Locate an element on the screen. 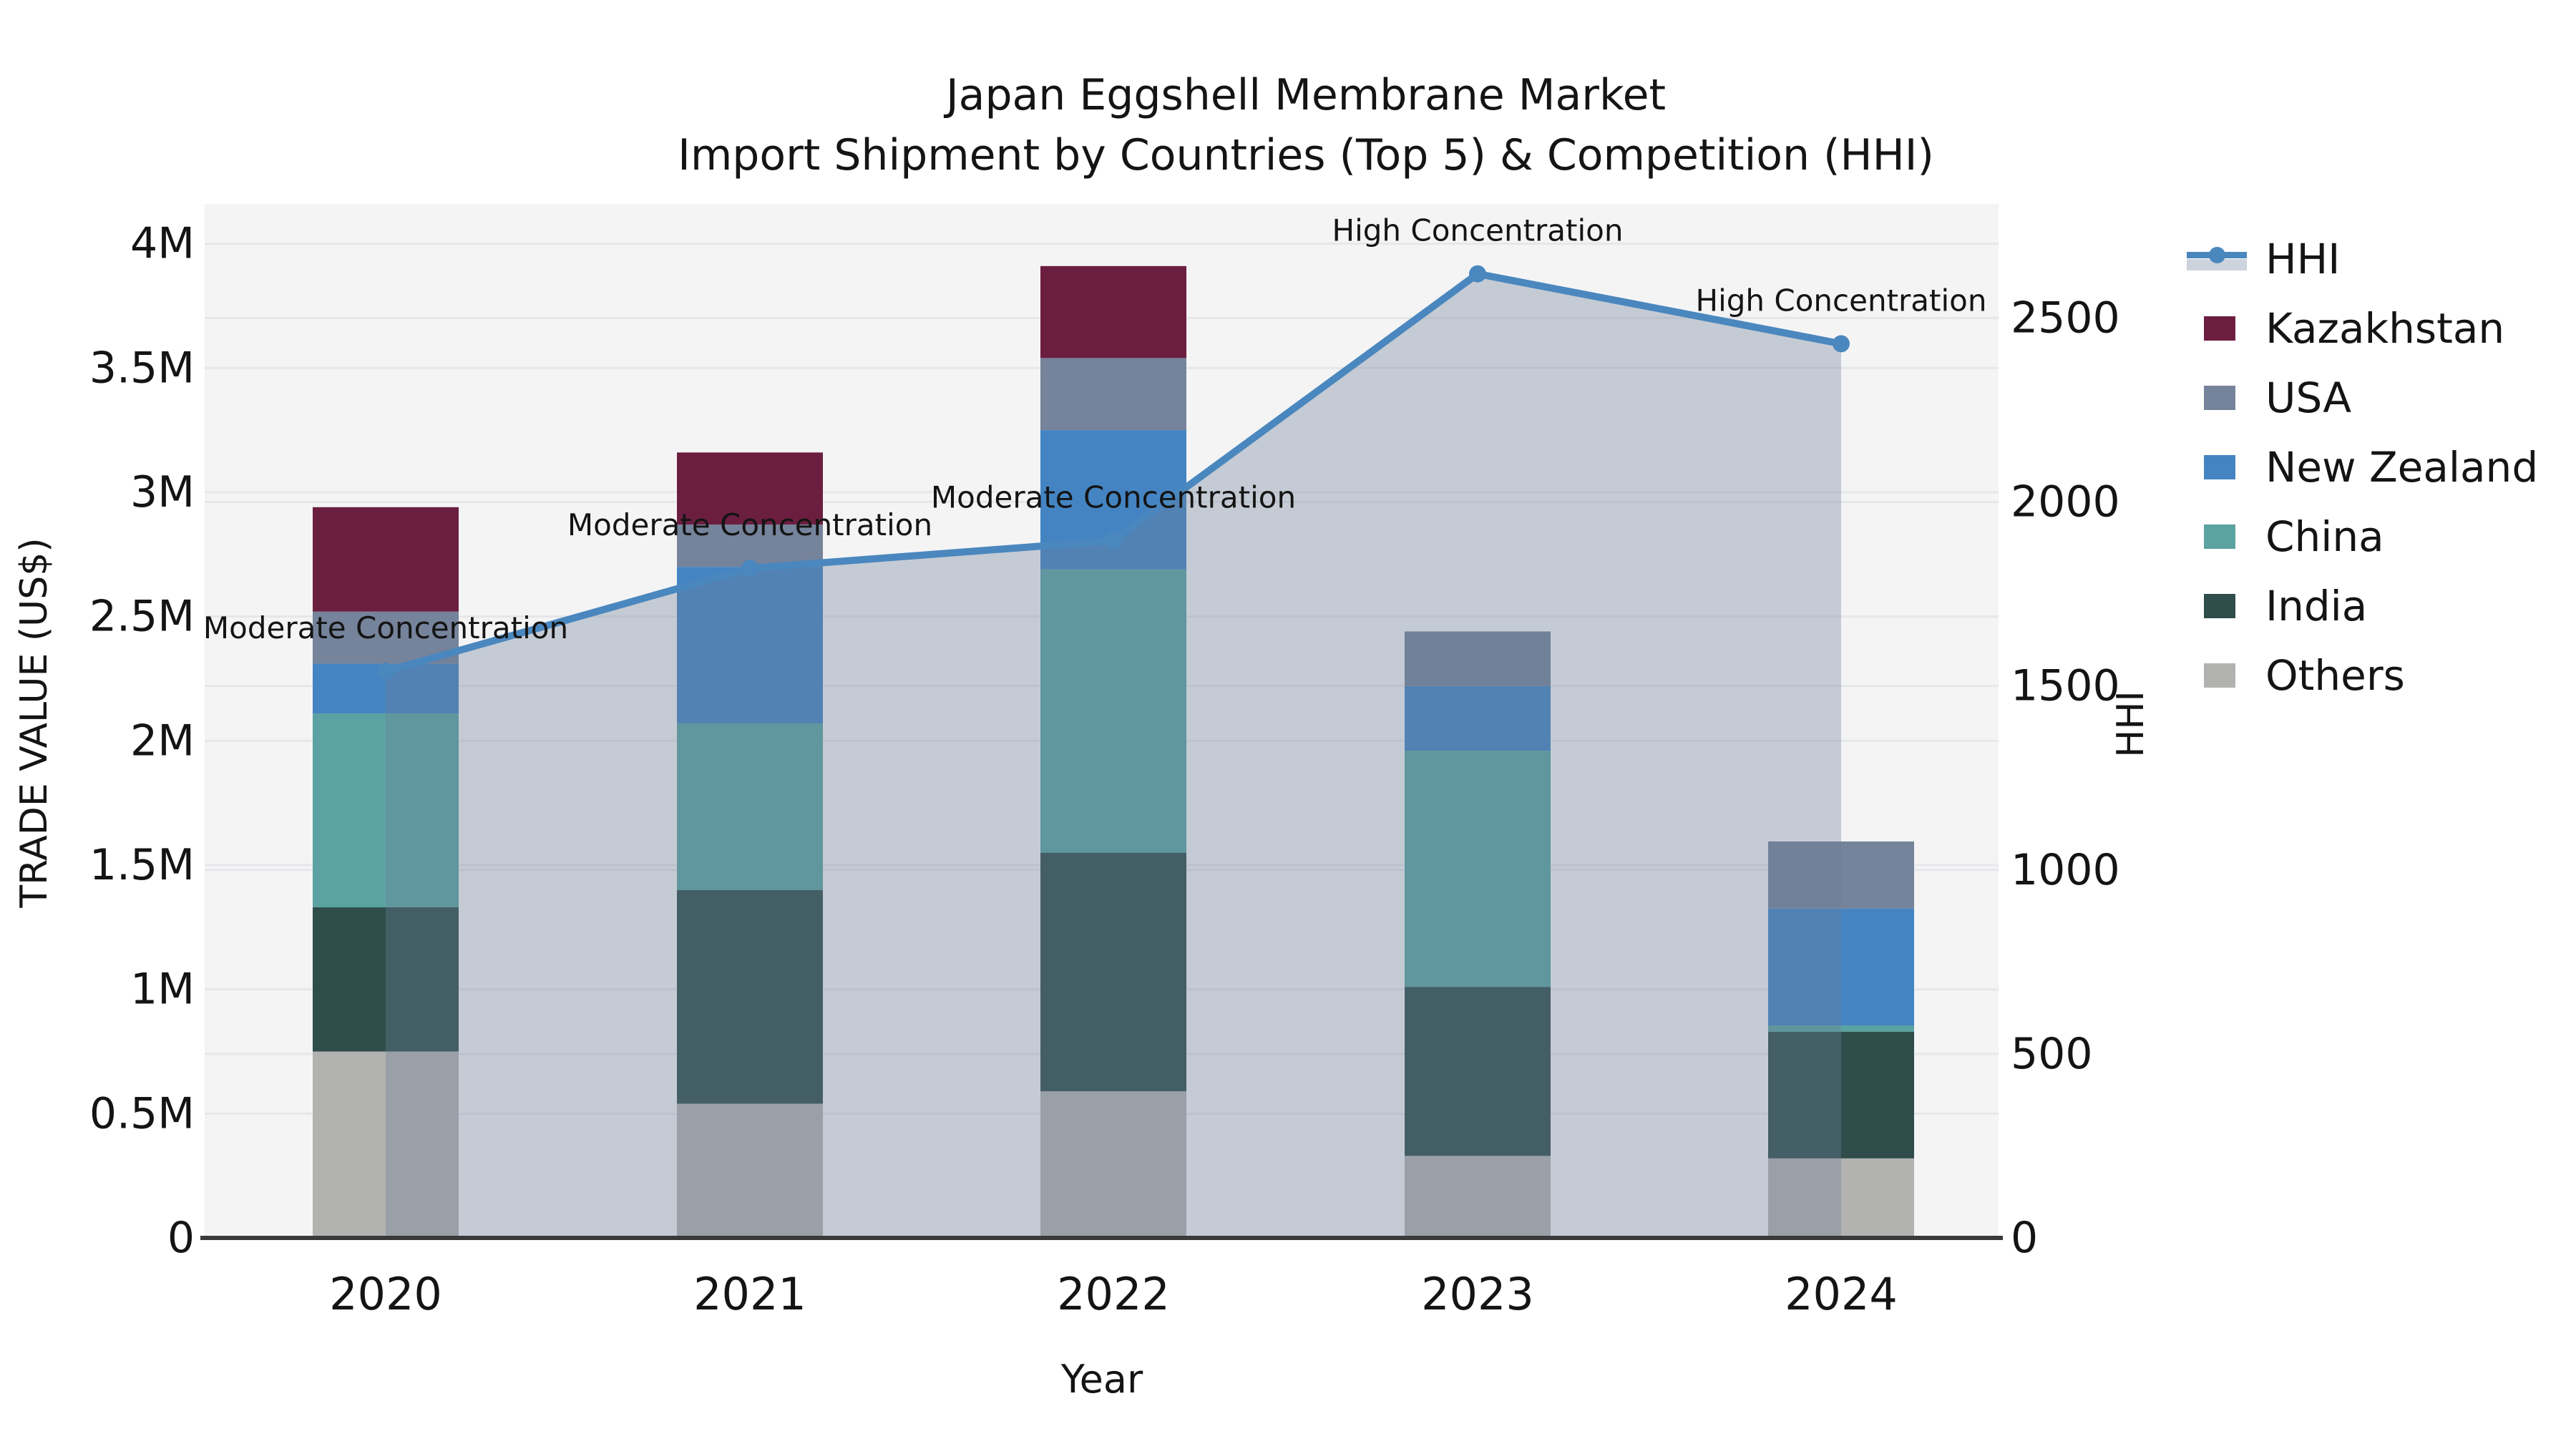  y-tick-left-3M: 3M is located at coordinates (162, 492).